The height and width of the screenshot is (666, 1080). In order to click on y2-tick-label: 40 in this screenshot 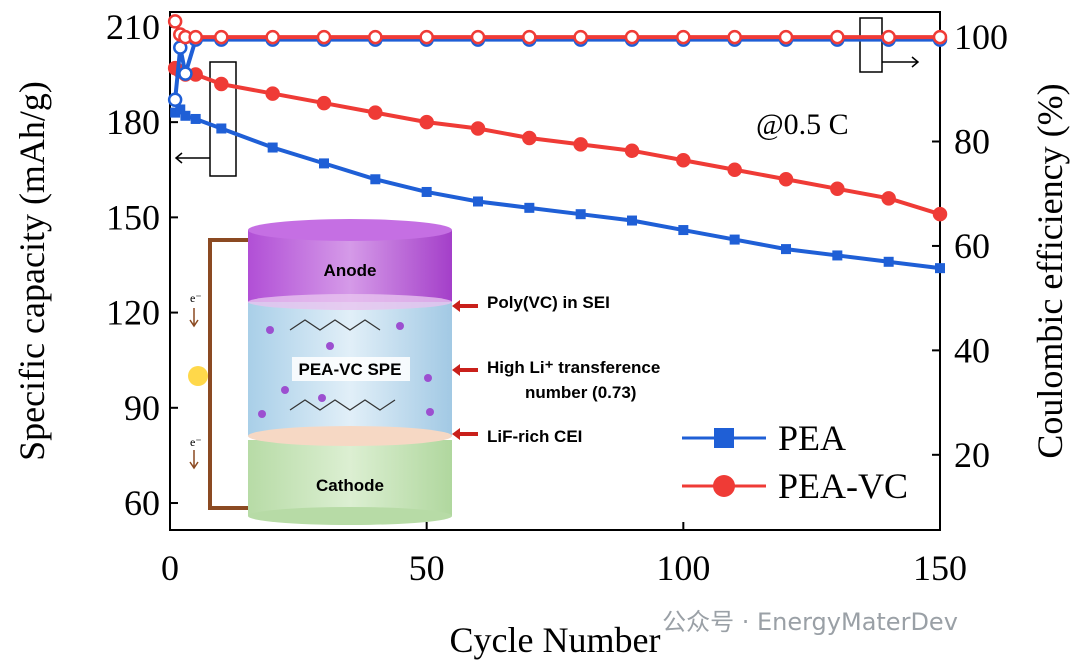, I will do `click(972, 350)`.